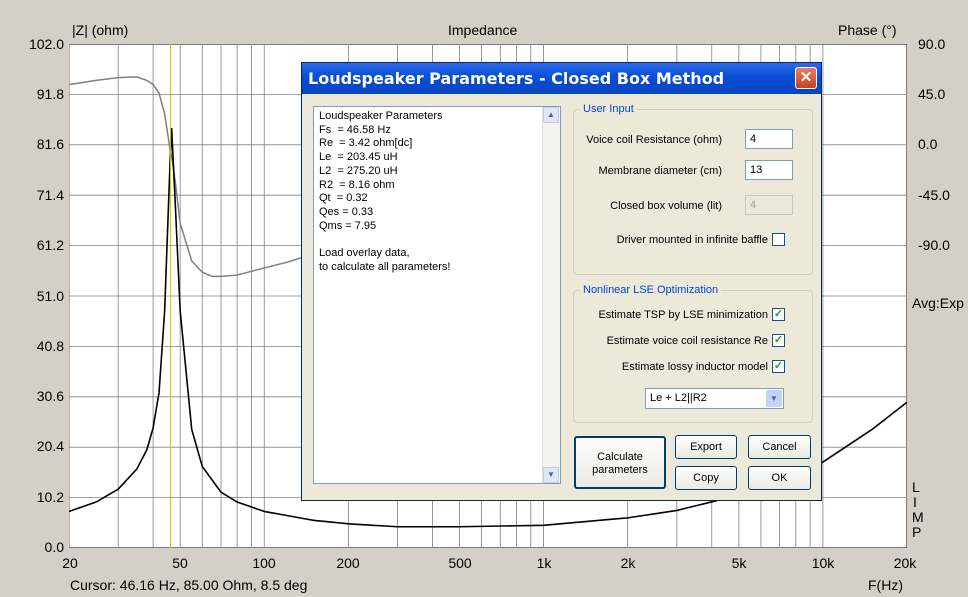 Image resolution: width=968 pixels, height=597 pixels. Describe the element at coordinates (687, 341) in the screenshot. I see `lse-option-2-label: Estimate voice coil resistance Re` at that location.